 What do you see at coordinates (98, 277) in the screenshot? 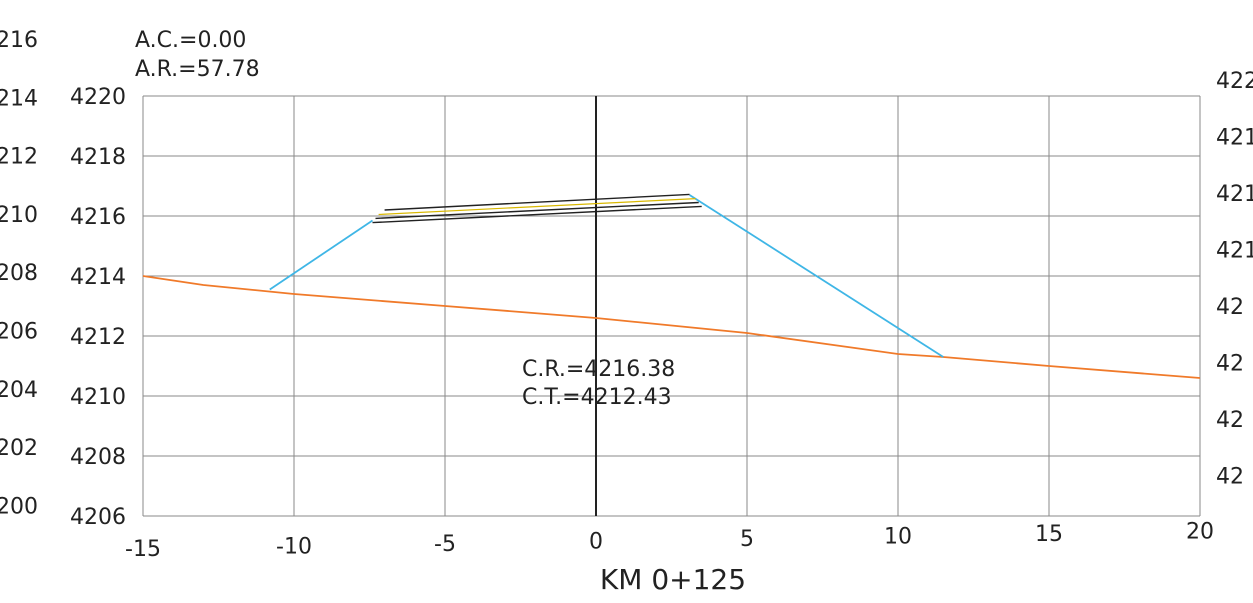
I see `left-tick-label: 4214` at bounding box center [98, 277].